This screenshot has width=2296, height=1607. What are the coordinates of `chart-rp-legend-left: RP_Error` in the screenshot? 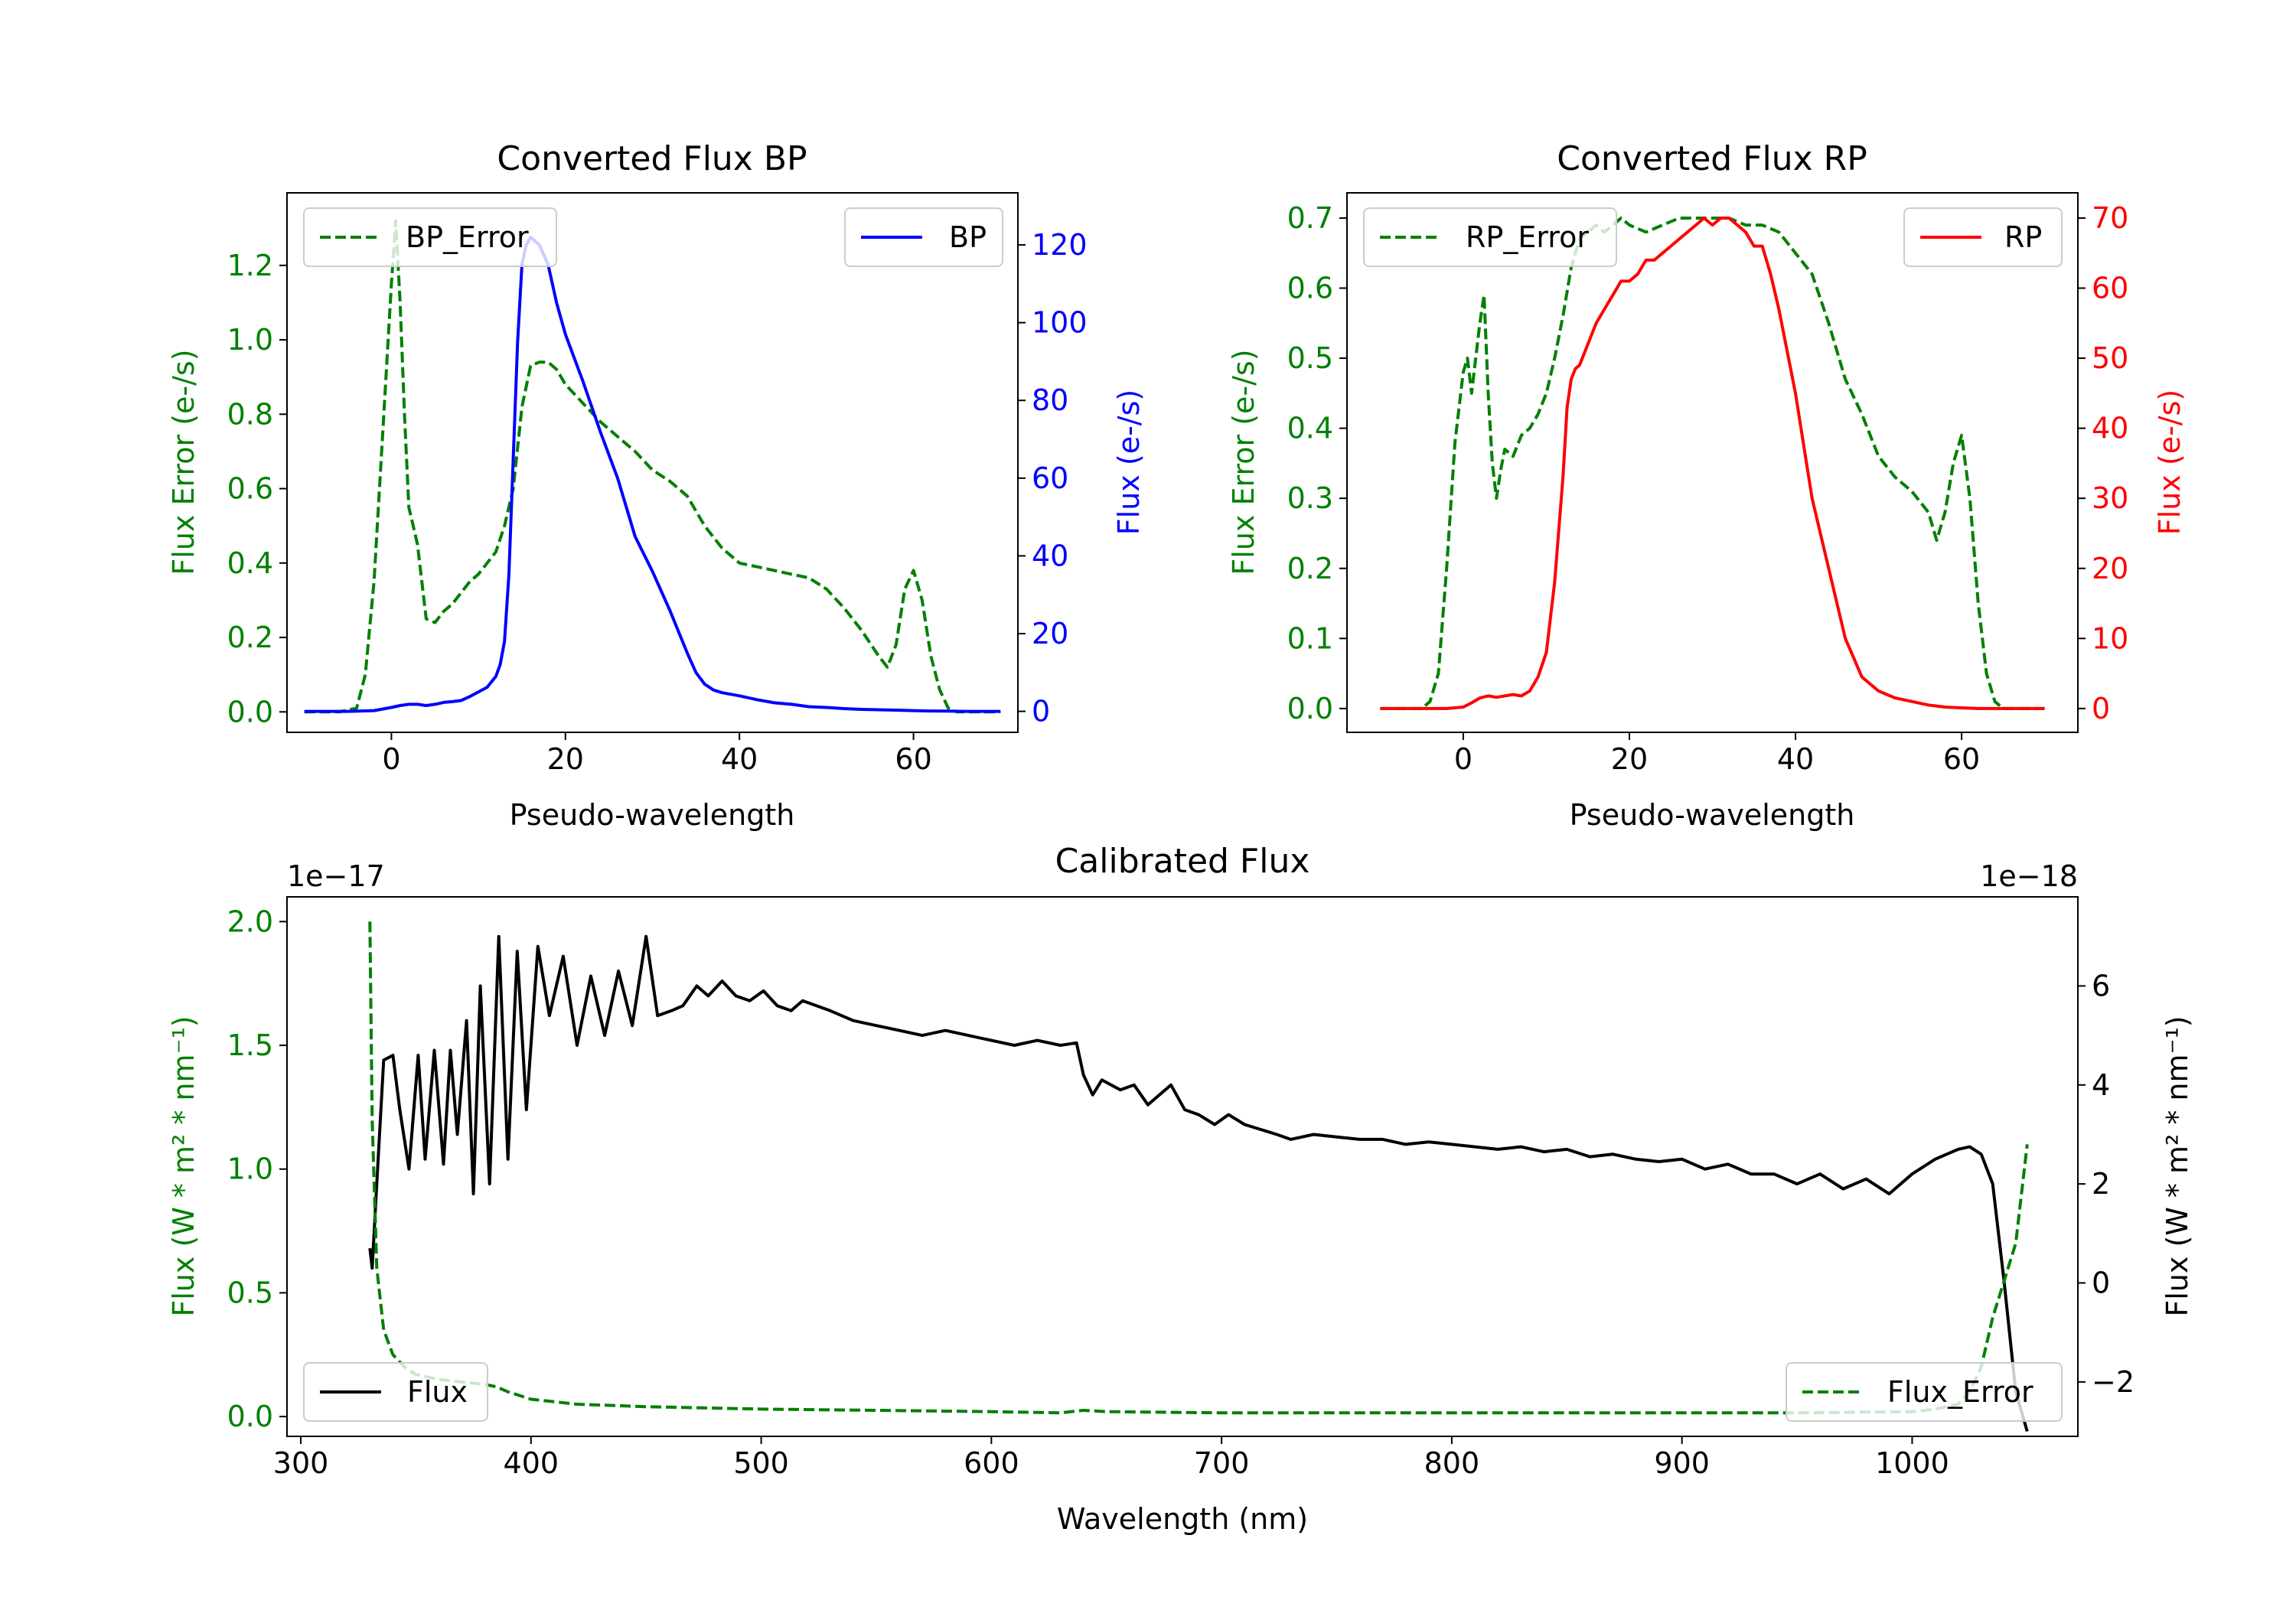 It's located at (1490, 237).